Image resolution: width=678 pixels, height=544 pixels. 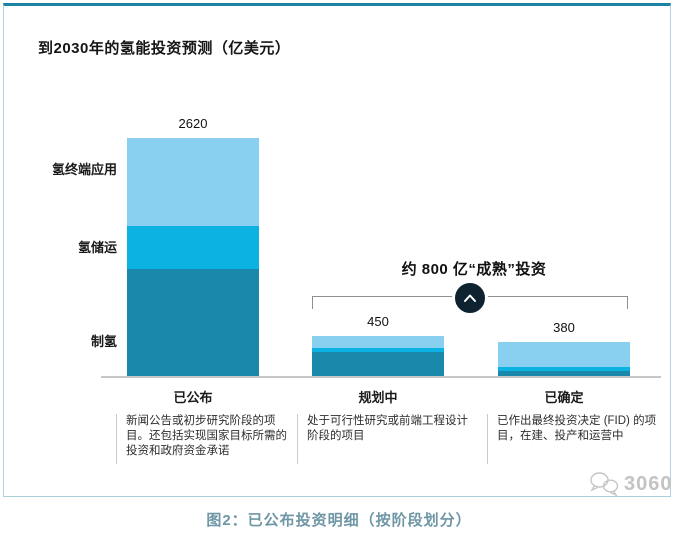 I want to click on x-axis-line, so click(x=381, y=377).